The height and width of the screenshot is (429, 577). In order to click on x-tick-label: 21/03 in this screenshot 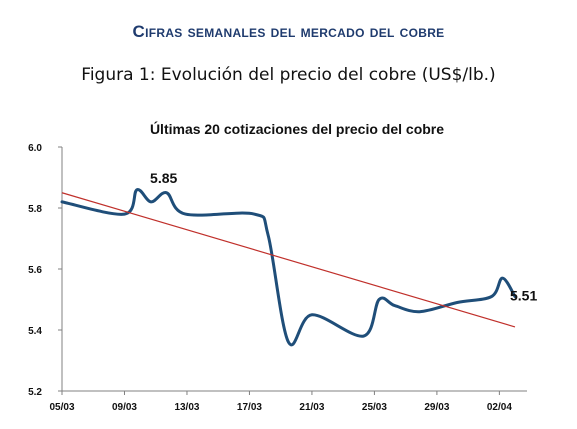, I will do `click(311, 407)`.